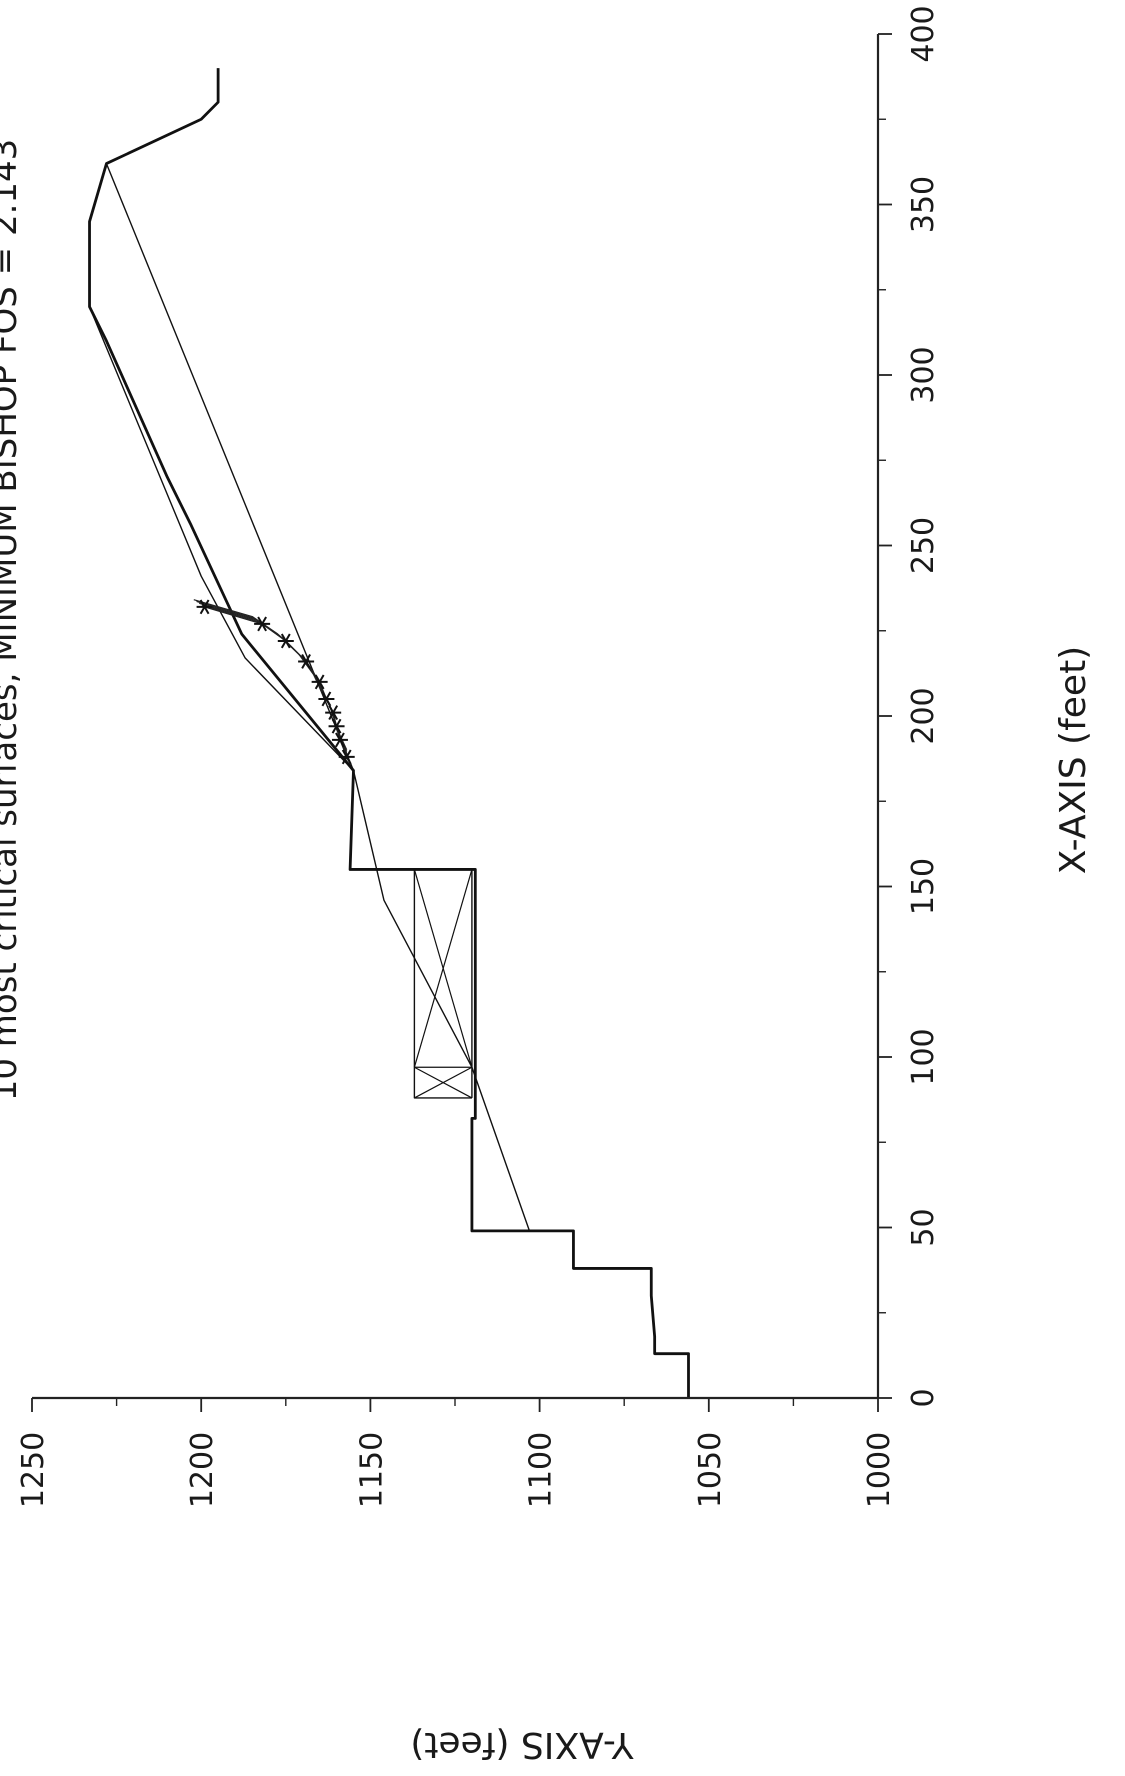  I want to click on x-tick-label: 50, so click(923, 1227).